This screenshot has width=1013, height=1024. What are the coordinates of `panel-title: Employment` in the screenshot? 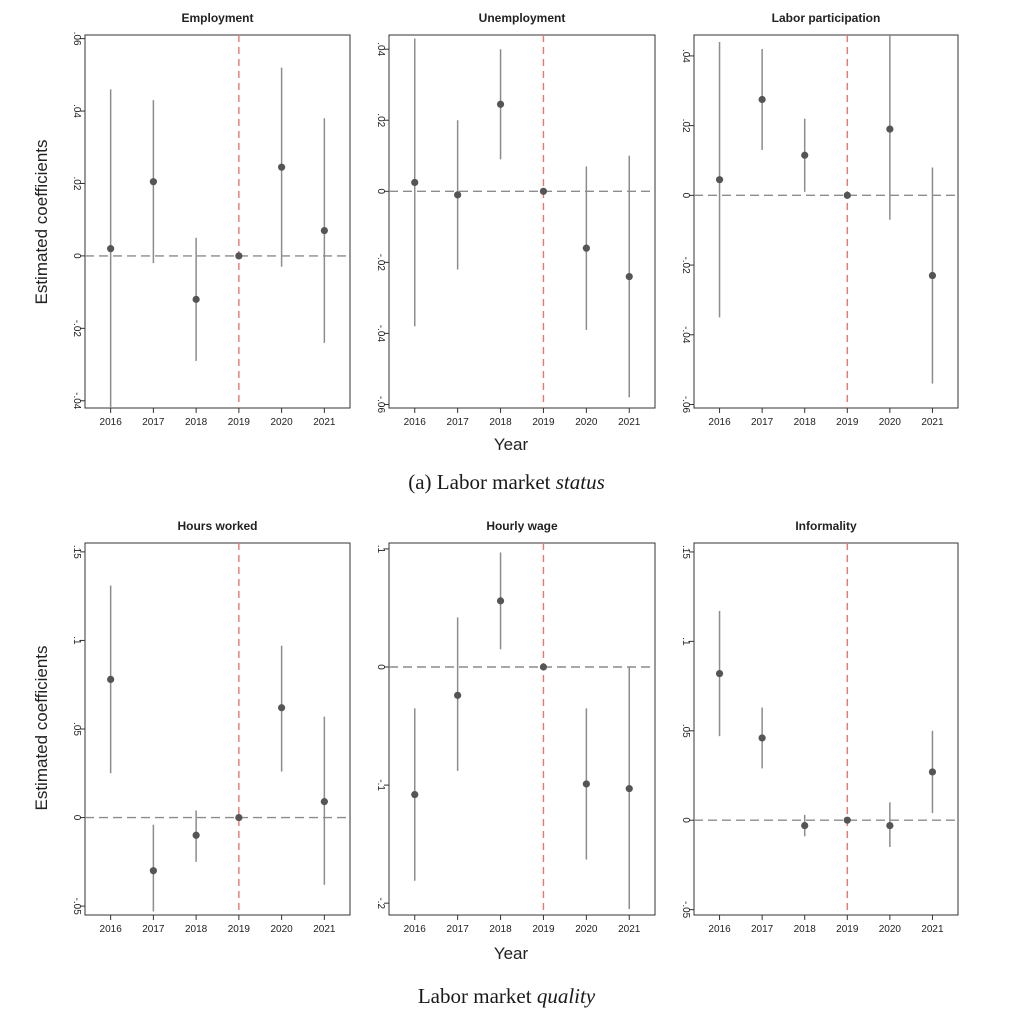 It's located at (217, 18).